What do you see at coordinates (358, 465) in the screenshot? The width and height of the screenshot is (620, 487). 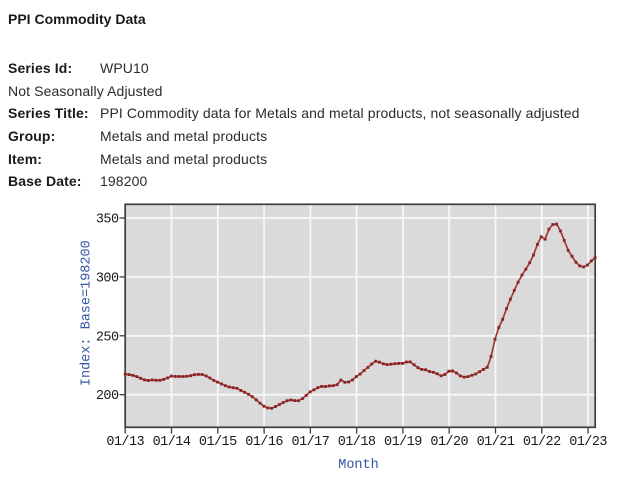 I see `svg-text: Month` at bounding box center [358, 465].